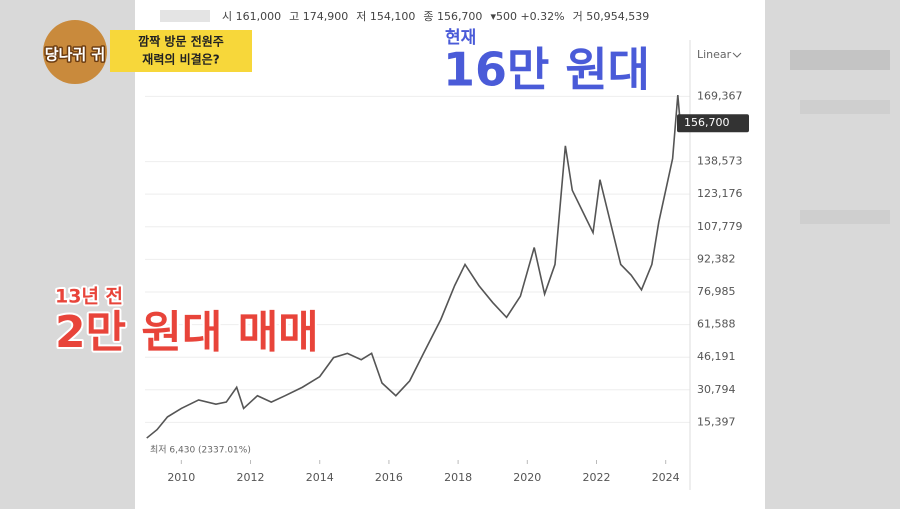 This screenshot has height=513, width=900. I want to click on caption-small: 13년 전, so click(89, 297).